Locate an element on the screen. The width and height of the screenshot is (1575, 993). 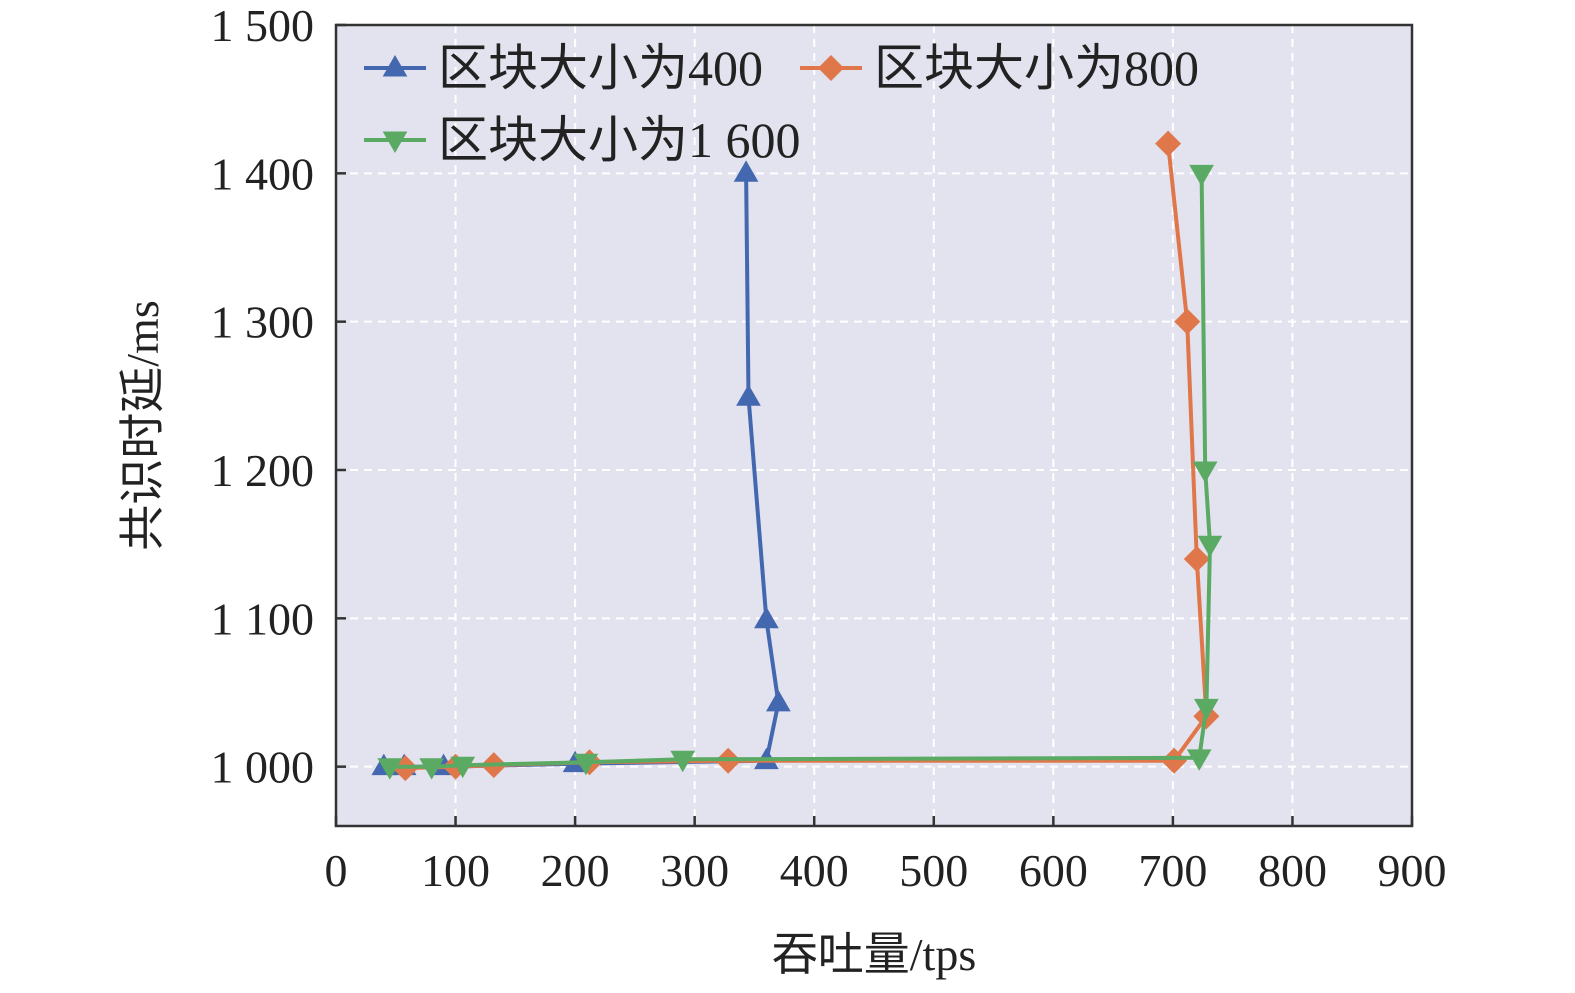
x-tick-label: 0 is located at coordinates (336, 870).